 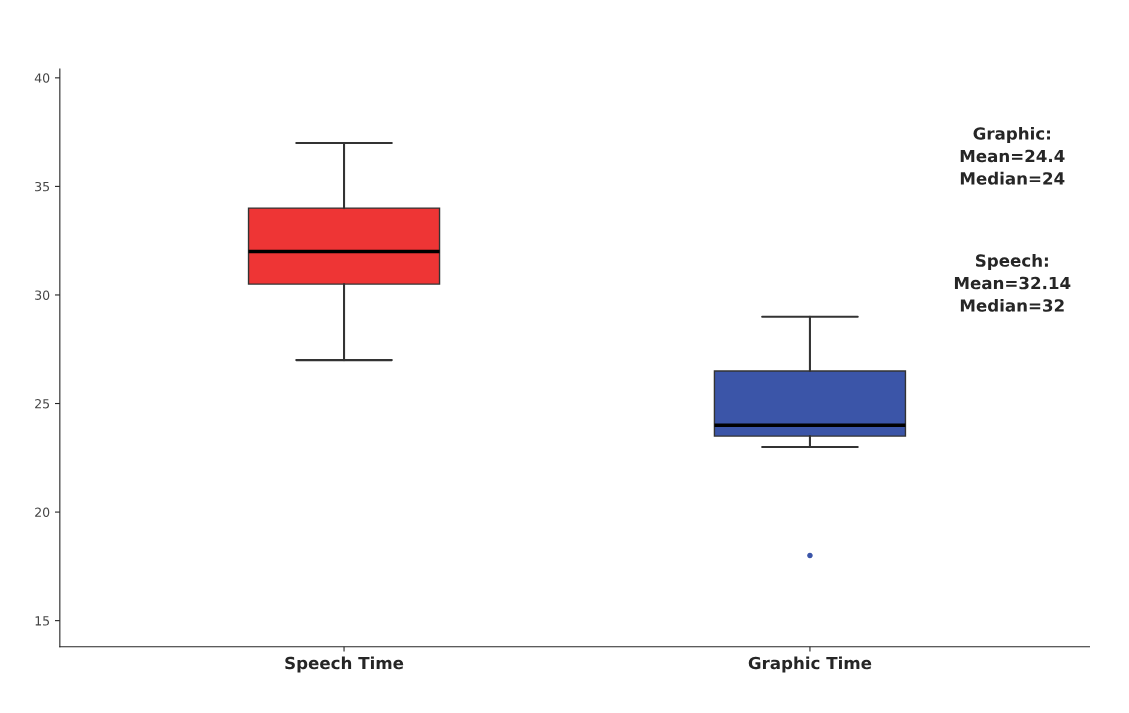 What do you see at coordinates (42, 295) in the screenshot?
I see `y-tick-label: 30` at bounding box center [42, 295].